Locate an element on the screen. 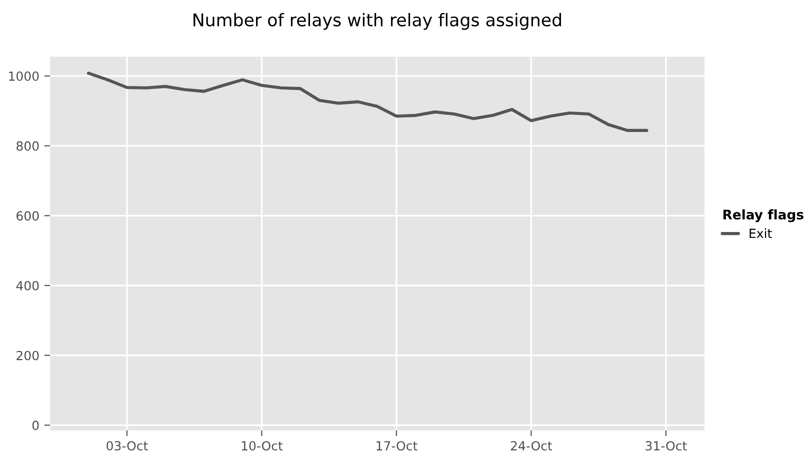  x-tick-label: 10-Oct is located at coordinates (262, 446).